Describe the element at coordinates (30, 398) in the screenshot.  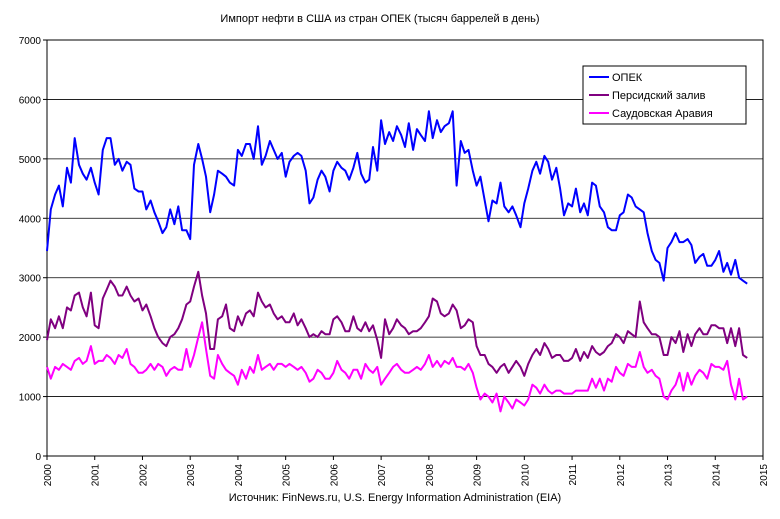
I see `y-tick-label: 1000` at that location.